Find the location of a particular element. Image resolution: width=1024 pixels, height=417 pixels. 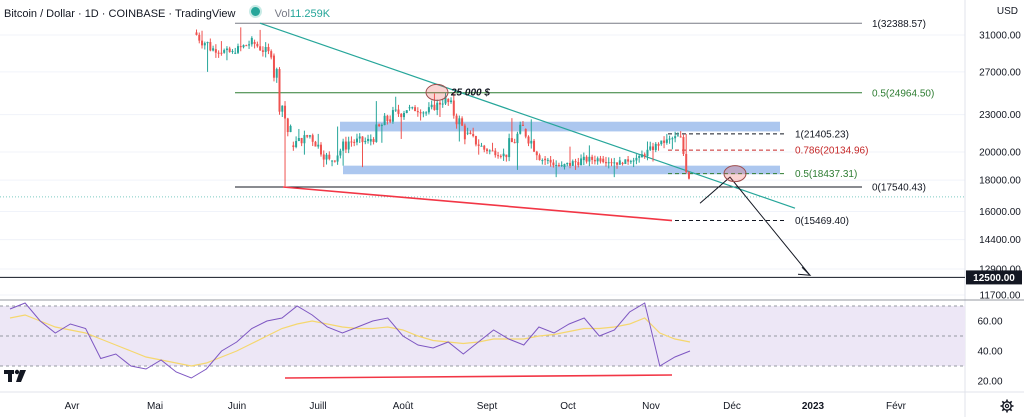

currency-selector: USD is located at coordinates (1007, 11).